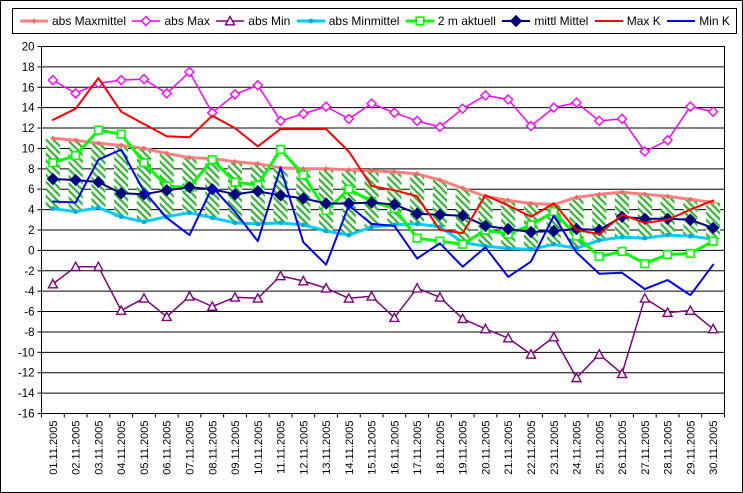 This screenshot has height=493, width=743. I want to click on x-axis-label: 12.11.2005, so click(304, 448).